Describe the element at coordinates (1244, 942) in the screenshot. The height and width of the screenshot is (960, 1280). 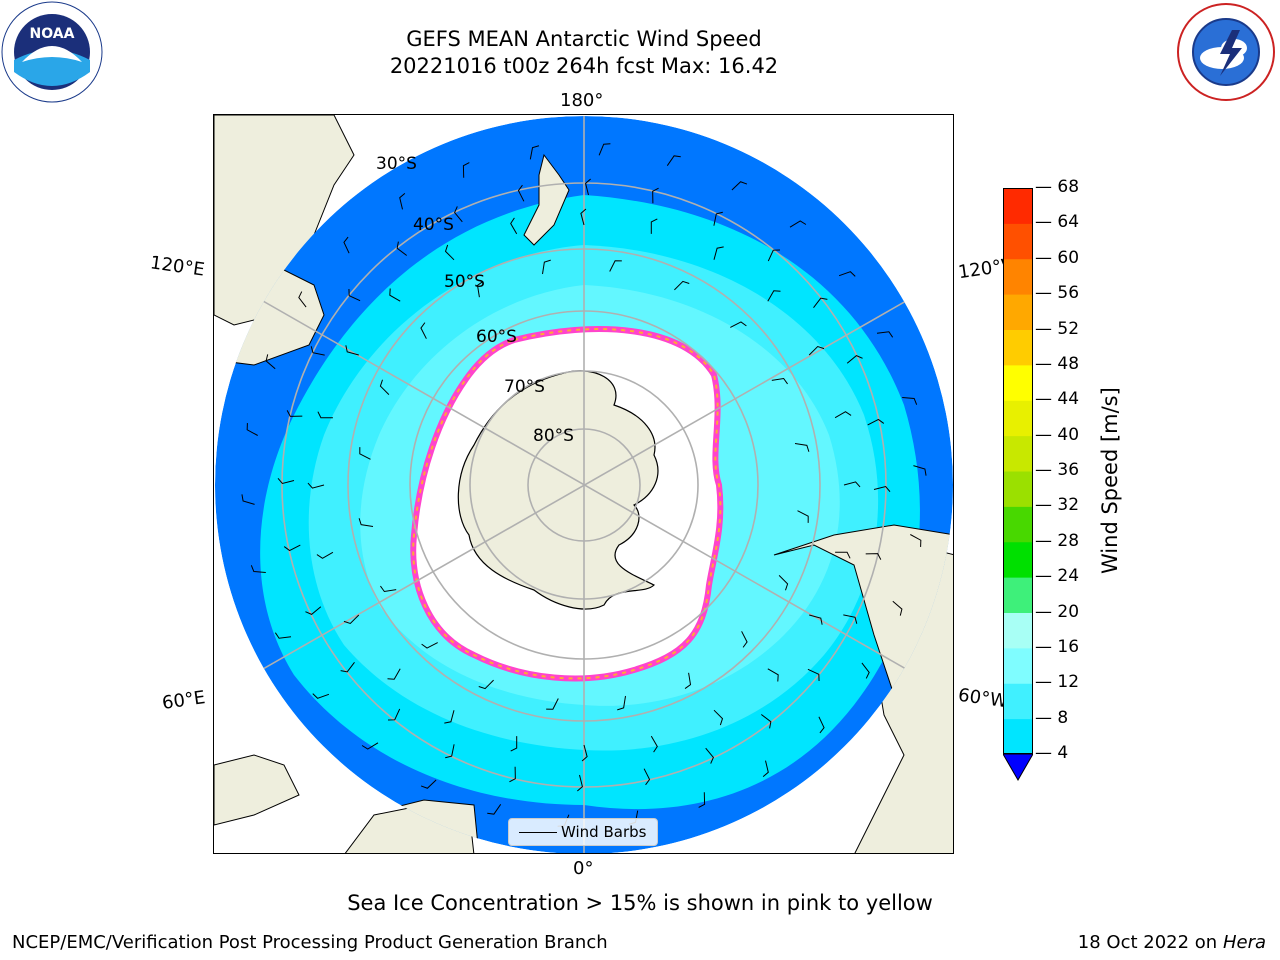
I see `footer-machine: Hera` at that location.